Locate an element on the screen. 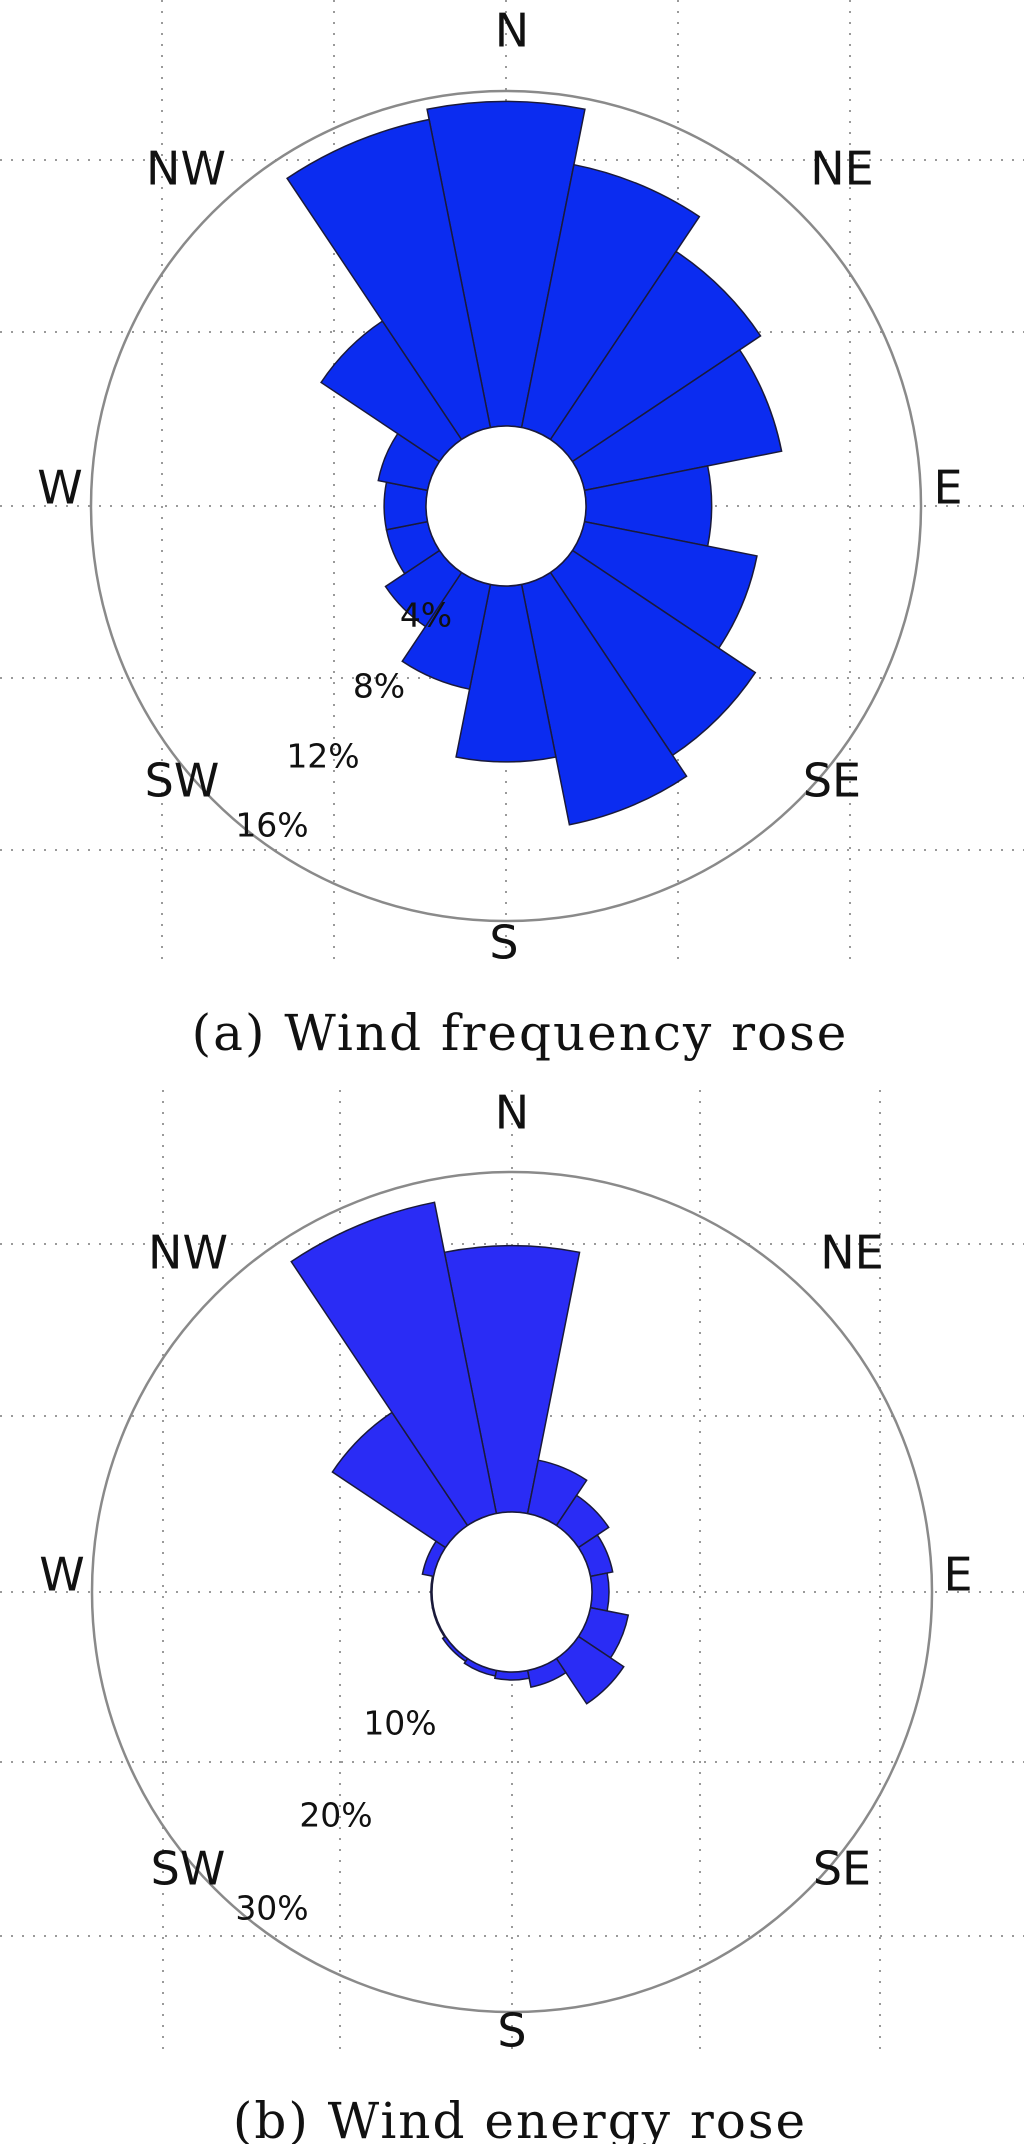 The height and width of the screenshot is (2144, 1024). chart-caption: (a) Wind frequency rose is located at coordinates (520, 1033).